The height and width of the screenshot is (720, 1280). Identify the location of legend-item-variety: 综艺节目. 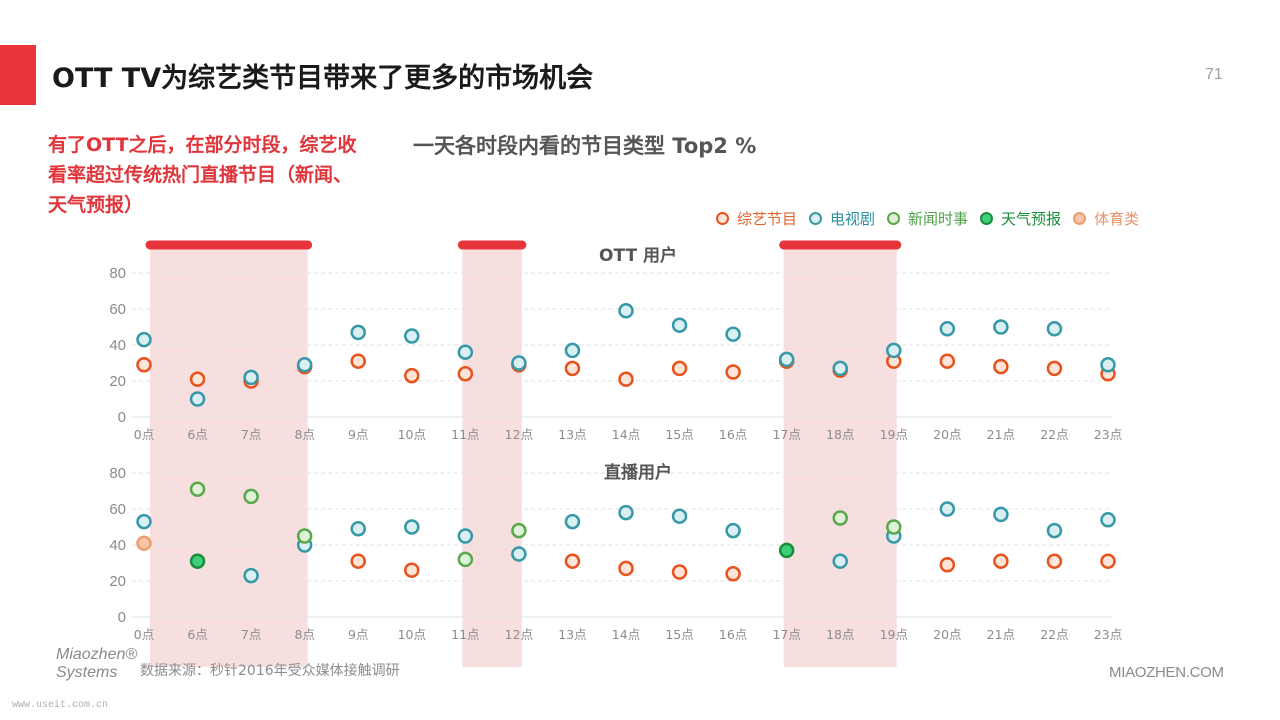
(756, 218).